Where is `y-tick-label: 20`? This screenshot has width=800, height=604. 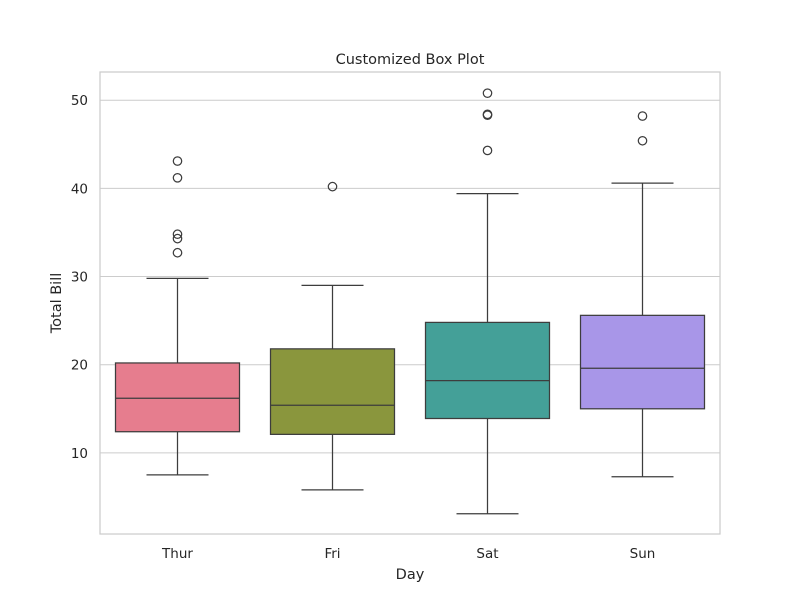
y-tick-label: 20 is located at coordinates (79, 366).